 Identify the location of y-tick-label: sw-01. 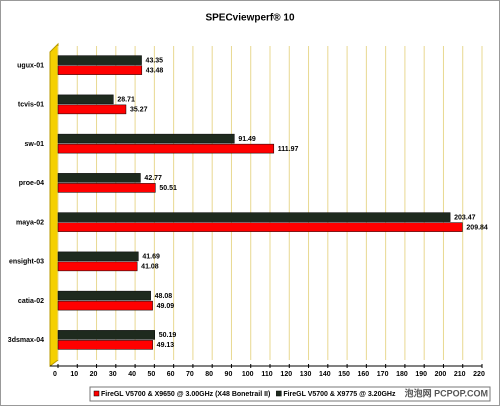
(35, 144).